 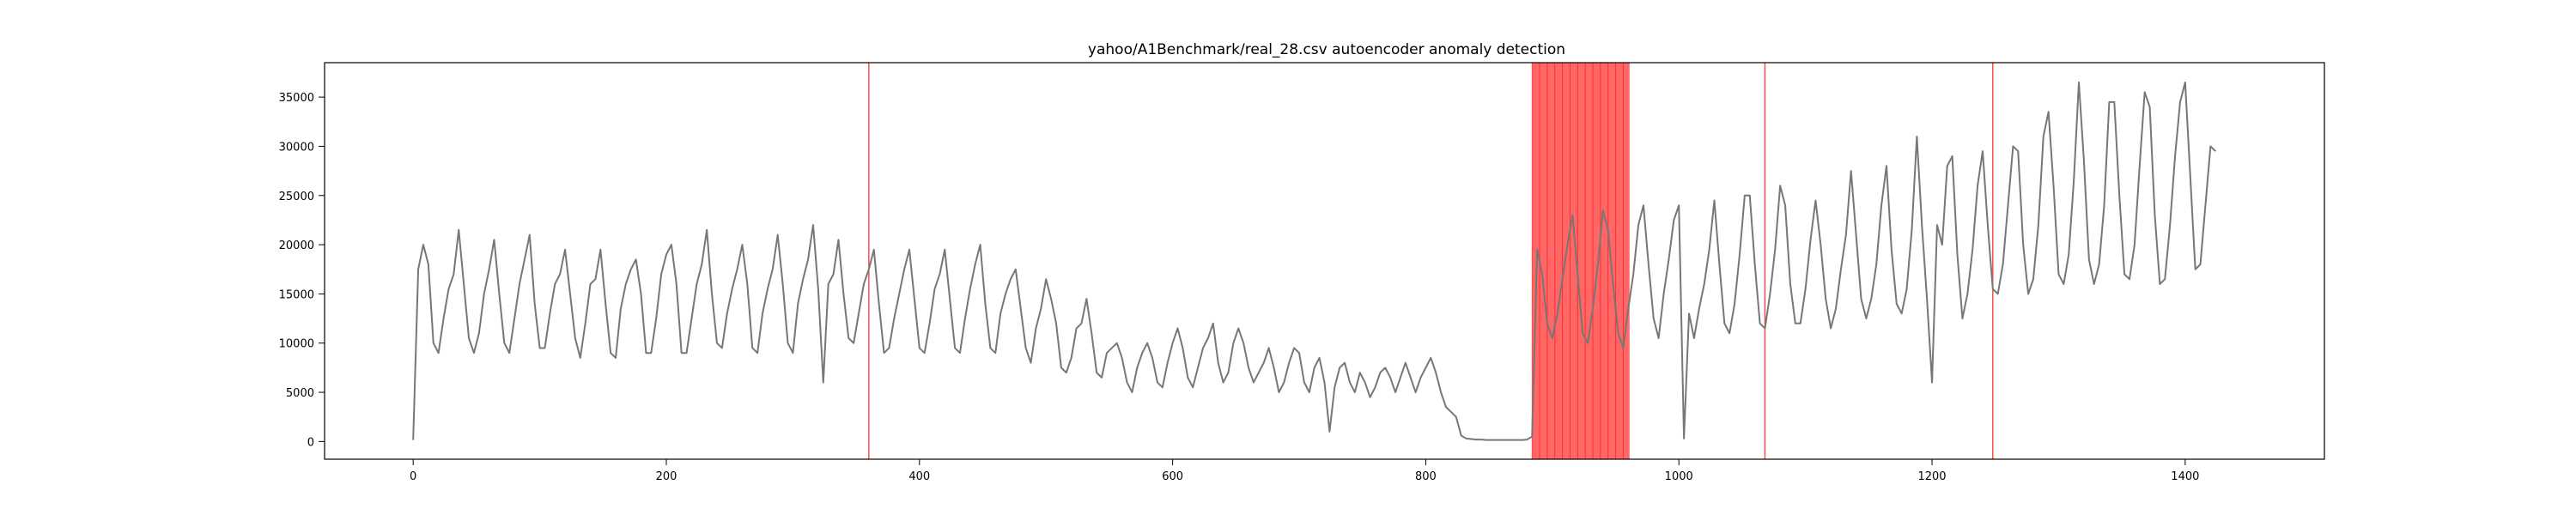 What do you see at coordinates (296, 344) in the screenshot?
I see `y-tick-label: 10000` at bounding box center [296, 344].